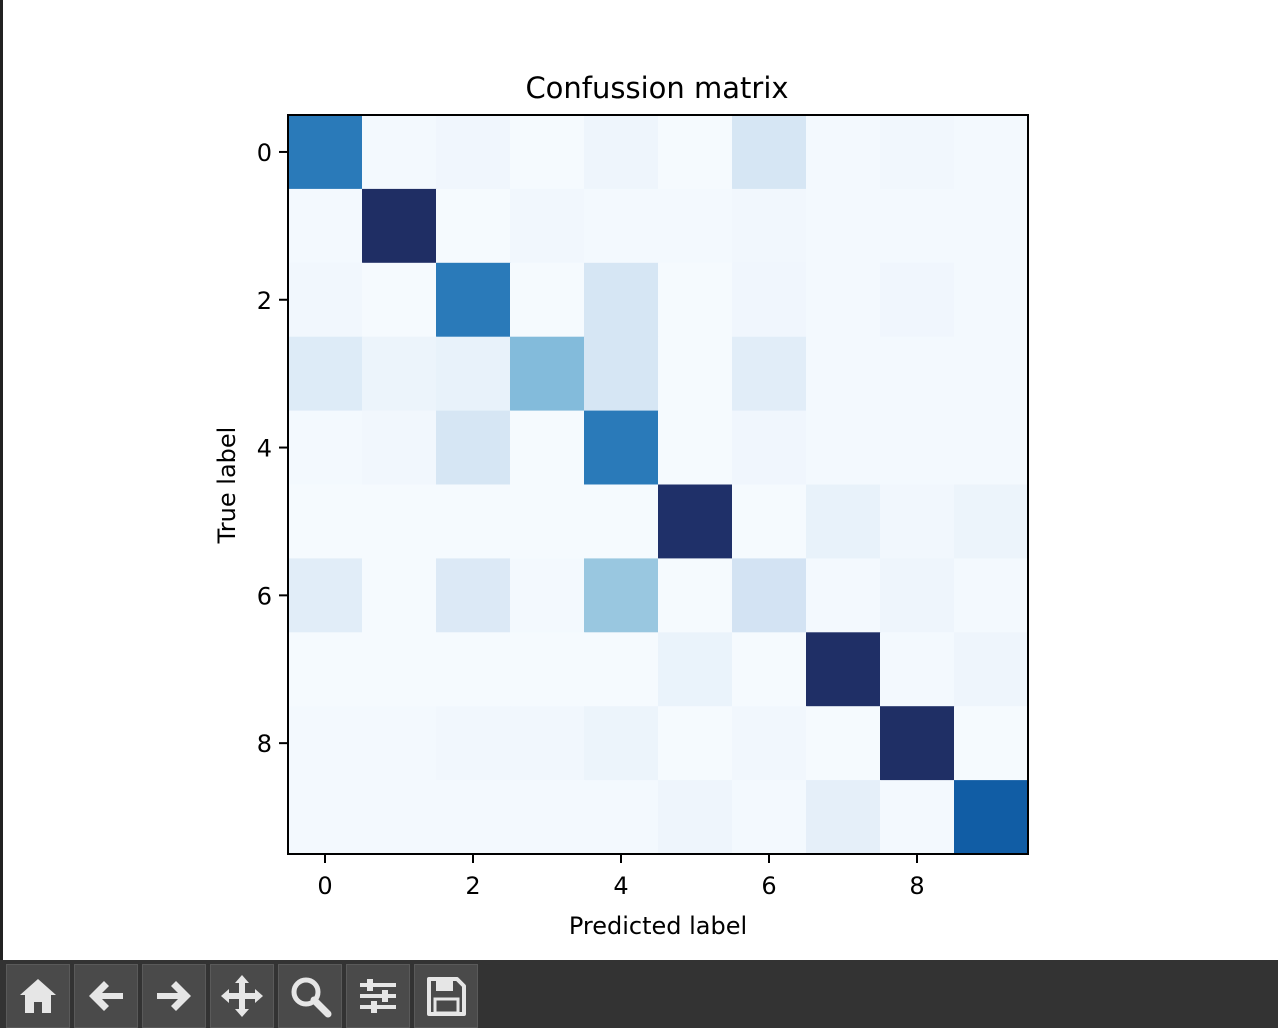  I want to click on heatmap-cell-r7-c5, so click(695, 669).